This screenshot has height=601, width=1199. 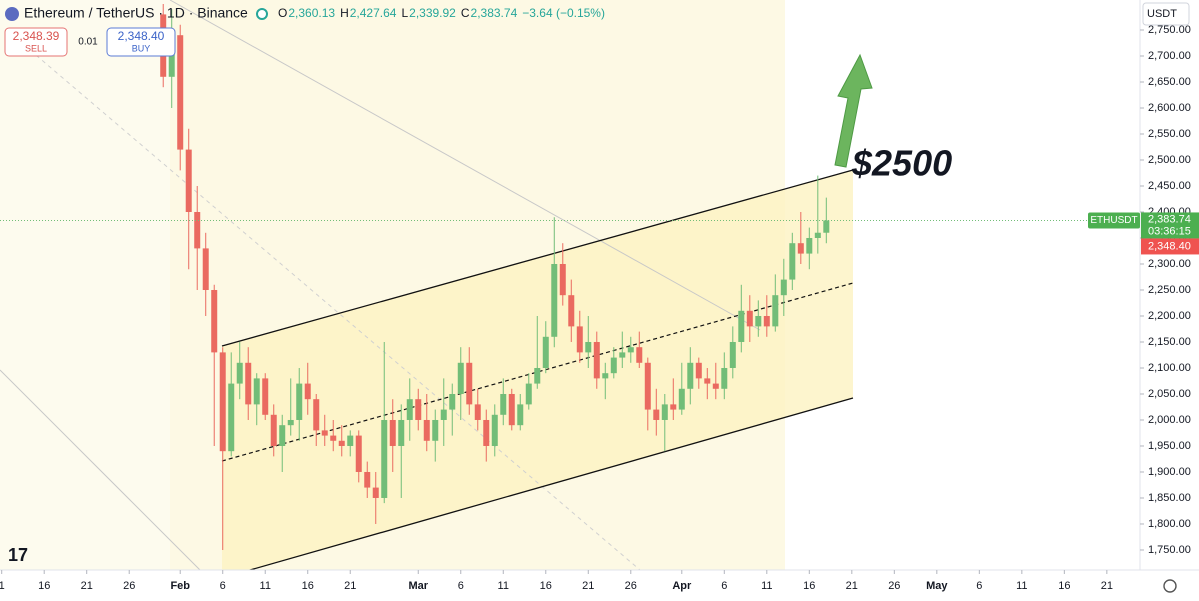 I want to click on trend-line, so click(x=100, y=469).